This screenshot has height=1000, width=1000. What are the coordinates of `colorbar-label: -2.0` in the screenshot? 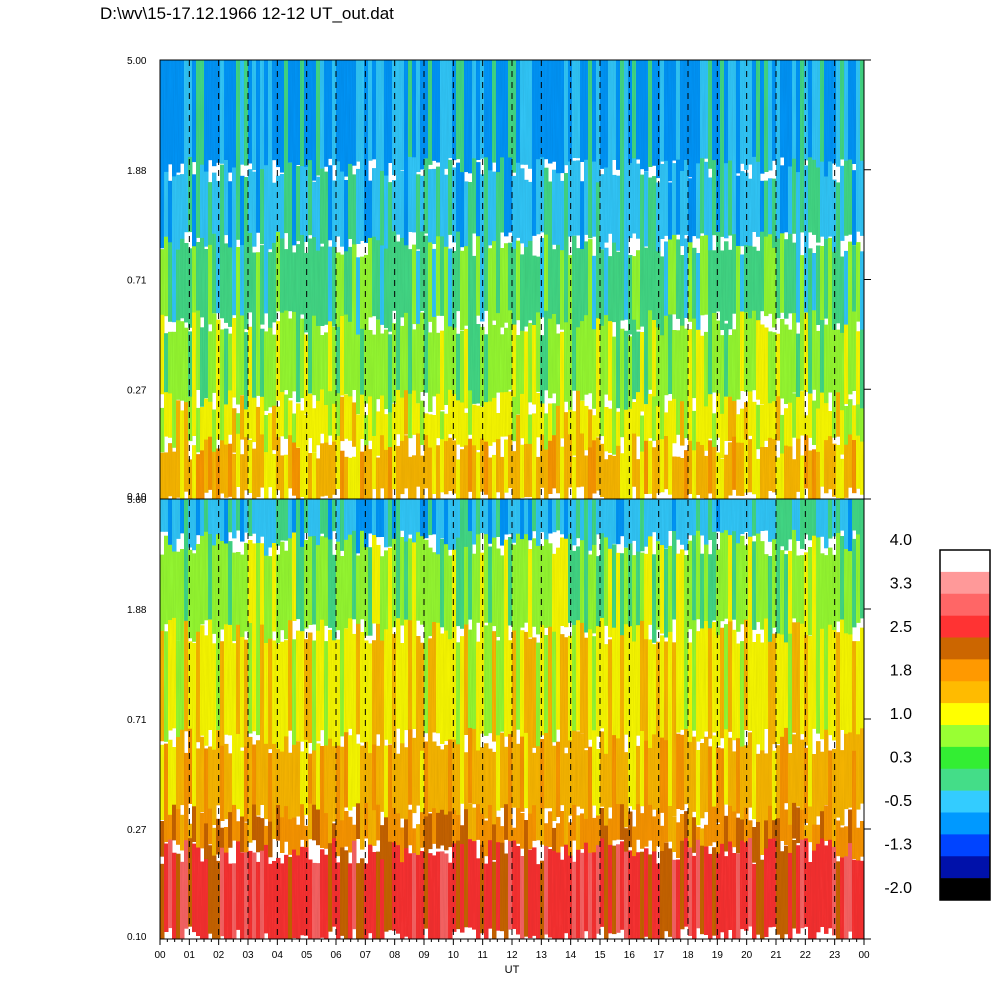 It's located at (898, 888).